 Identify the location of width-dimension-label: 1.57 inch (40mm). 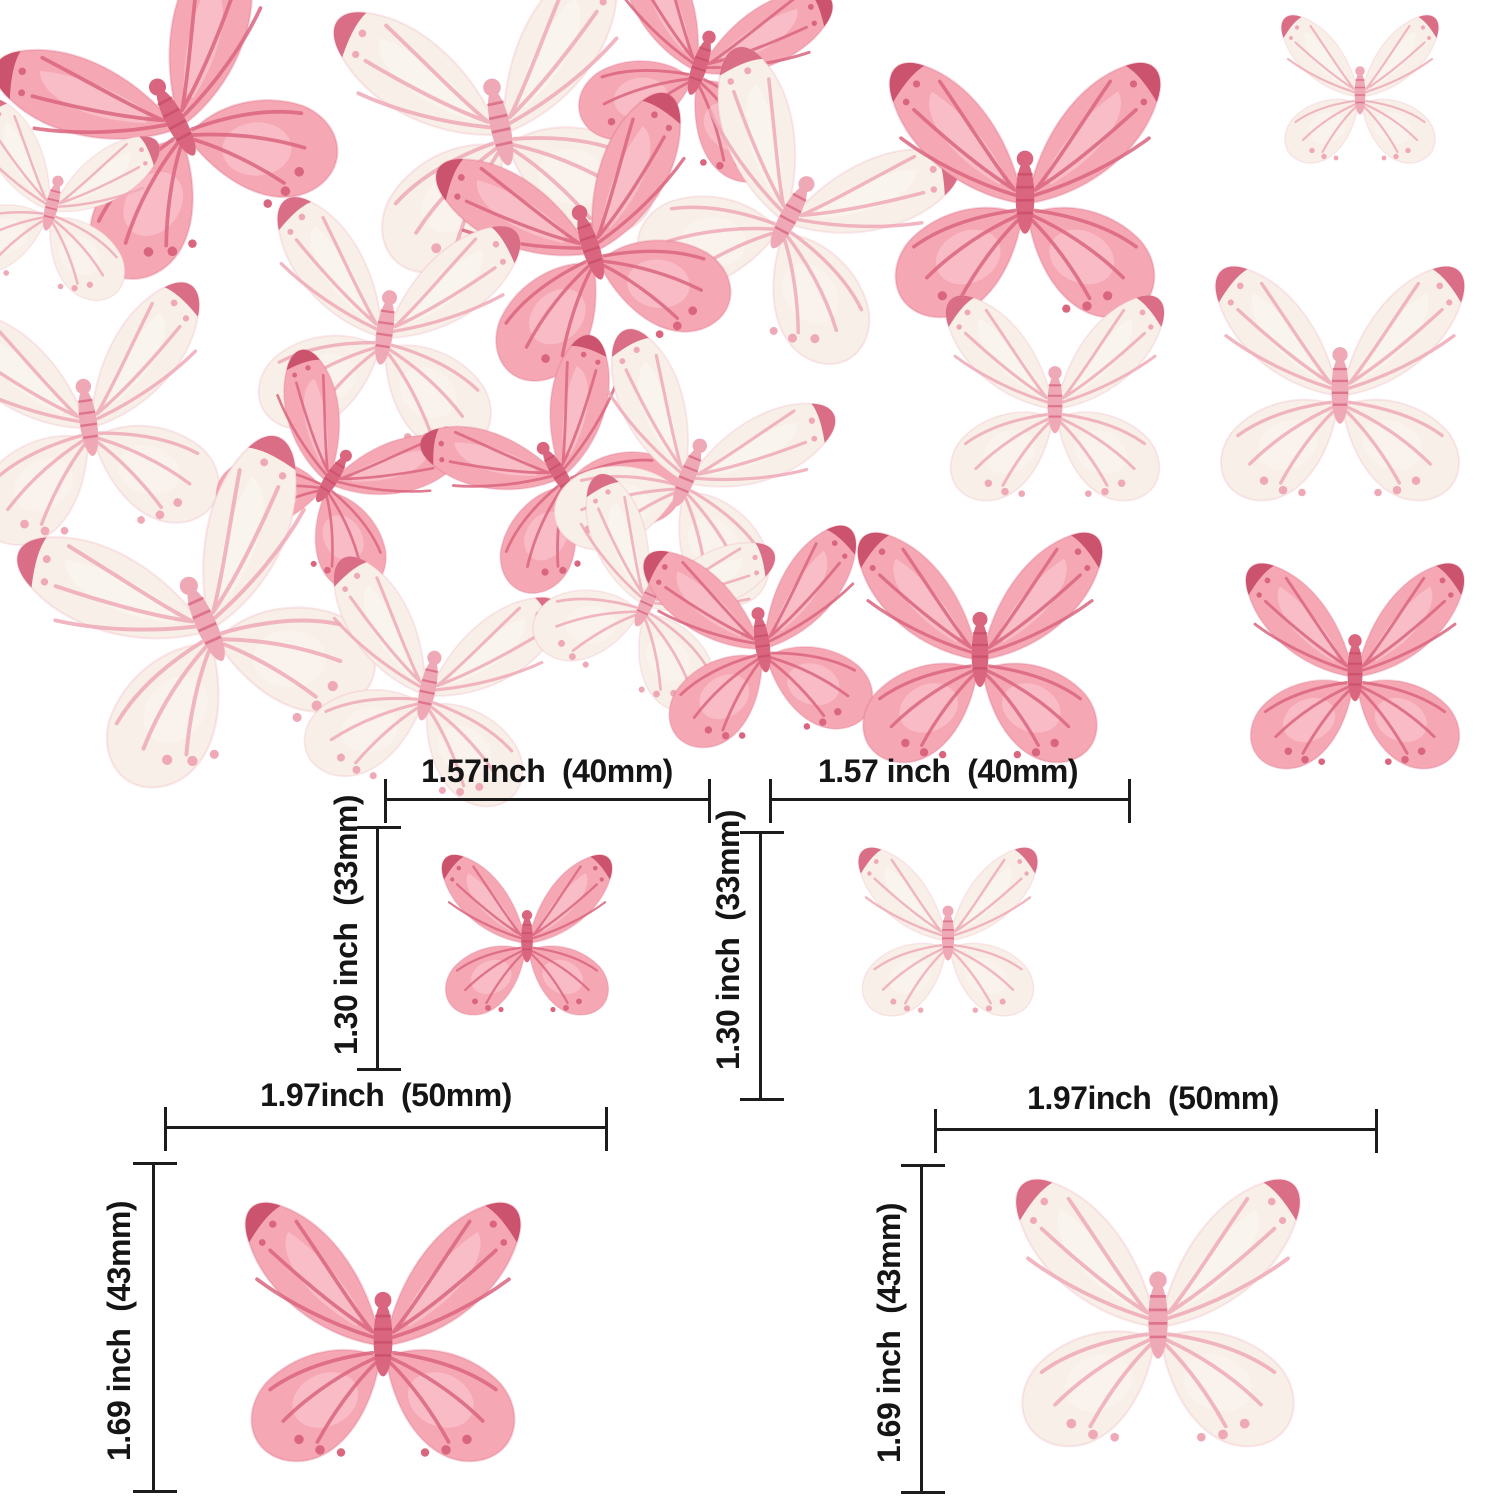
(948, 771).